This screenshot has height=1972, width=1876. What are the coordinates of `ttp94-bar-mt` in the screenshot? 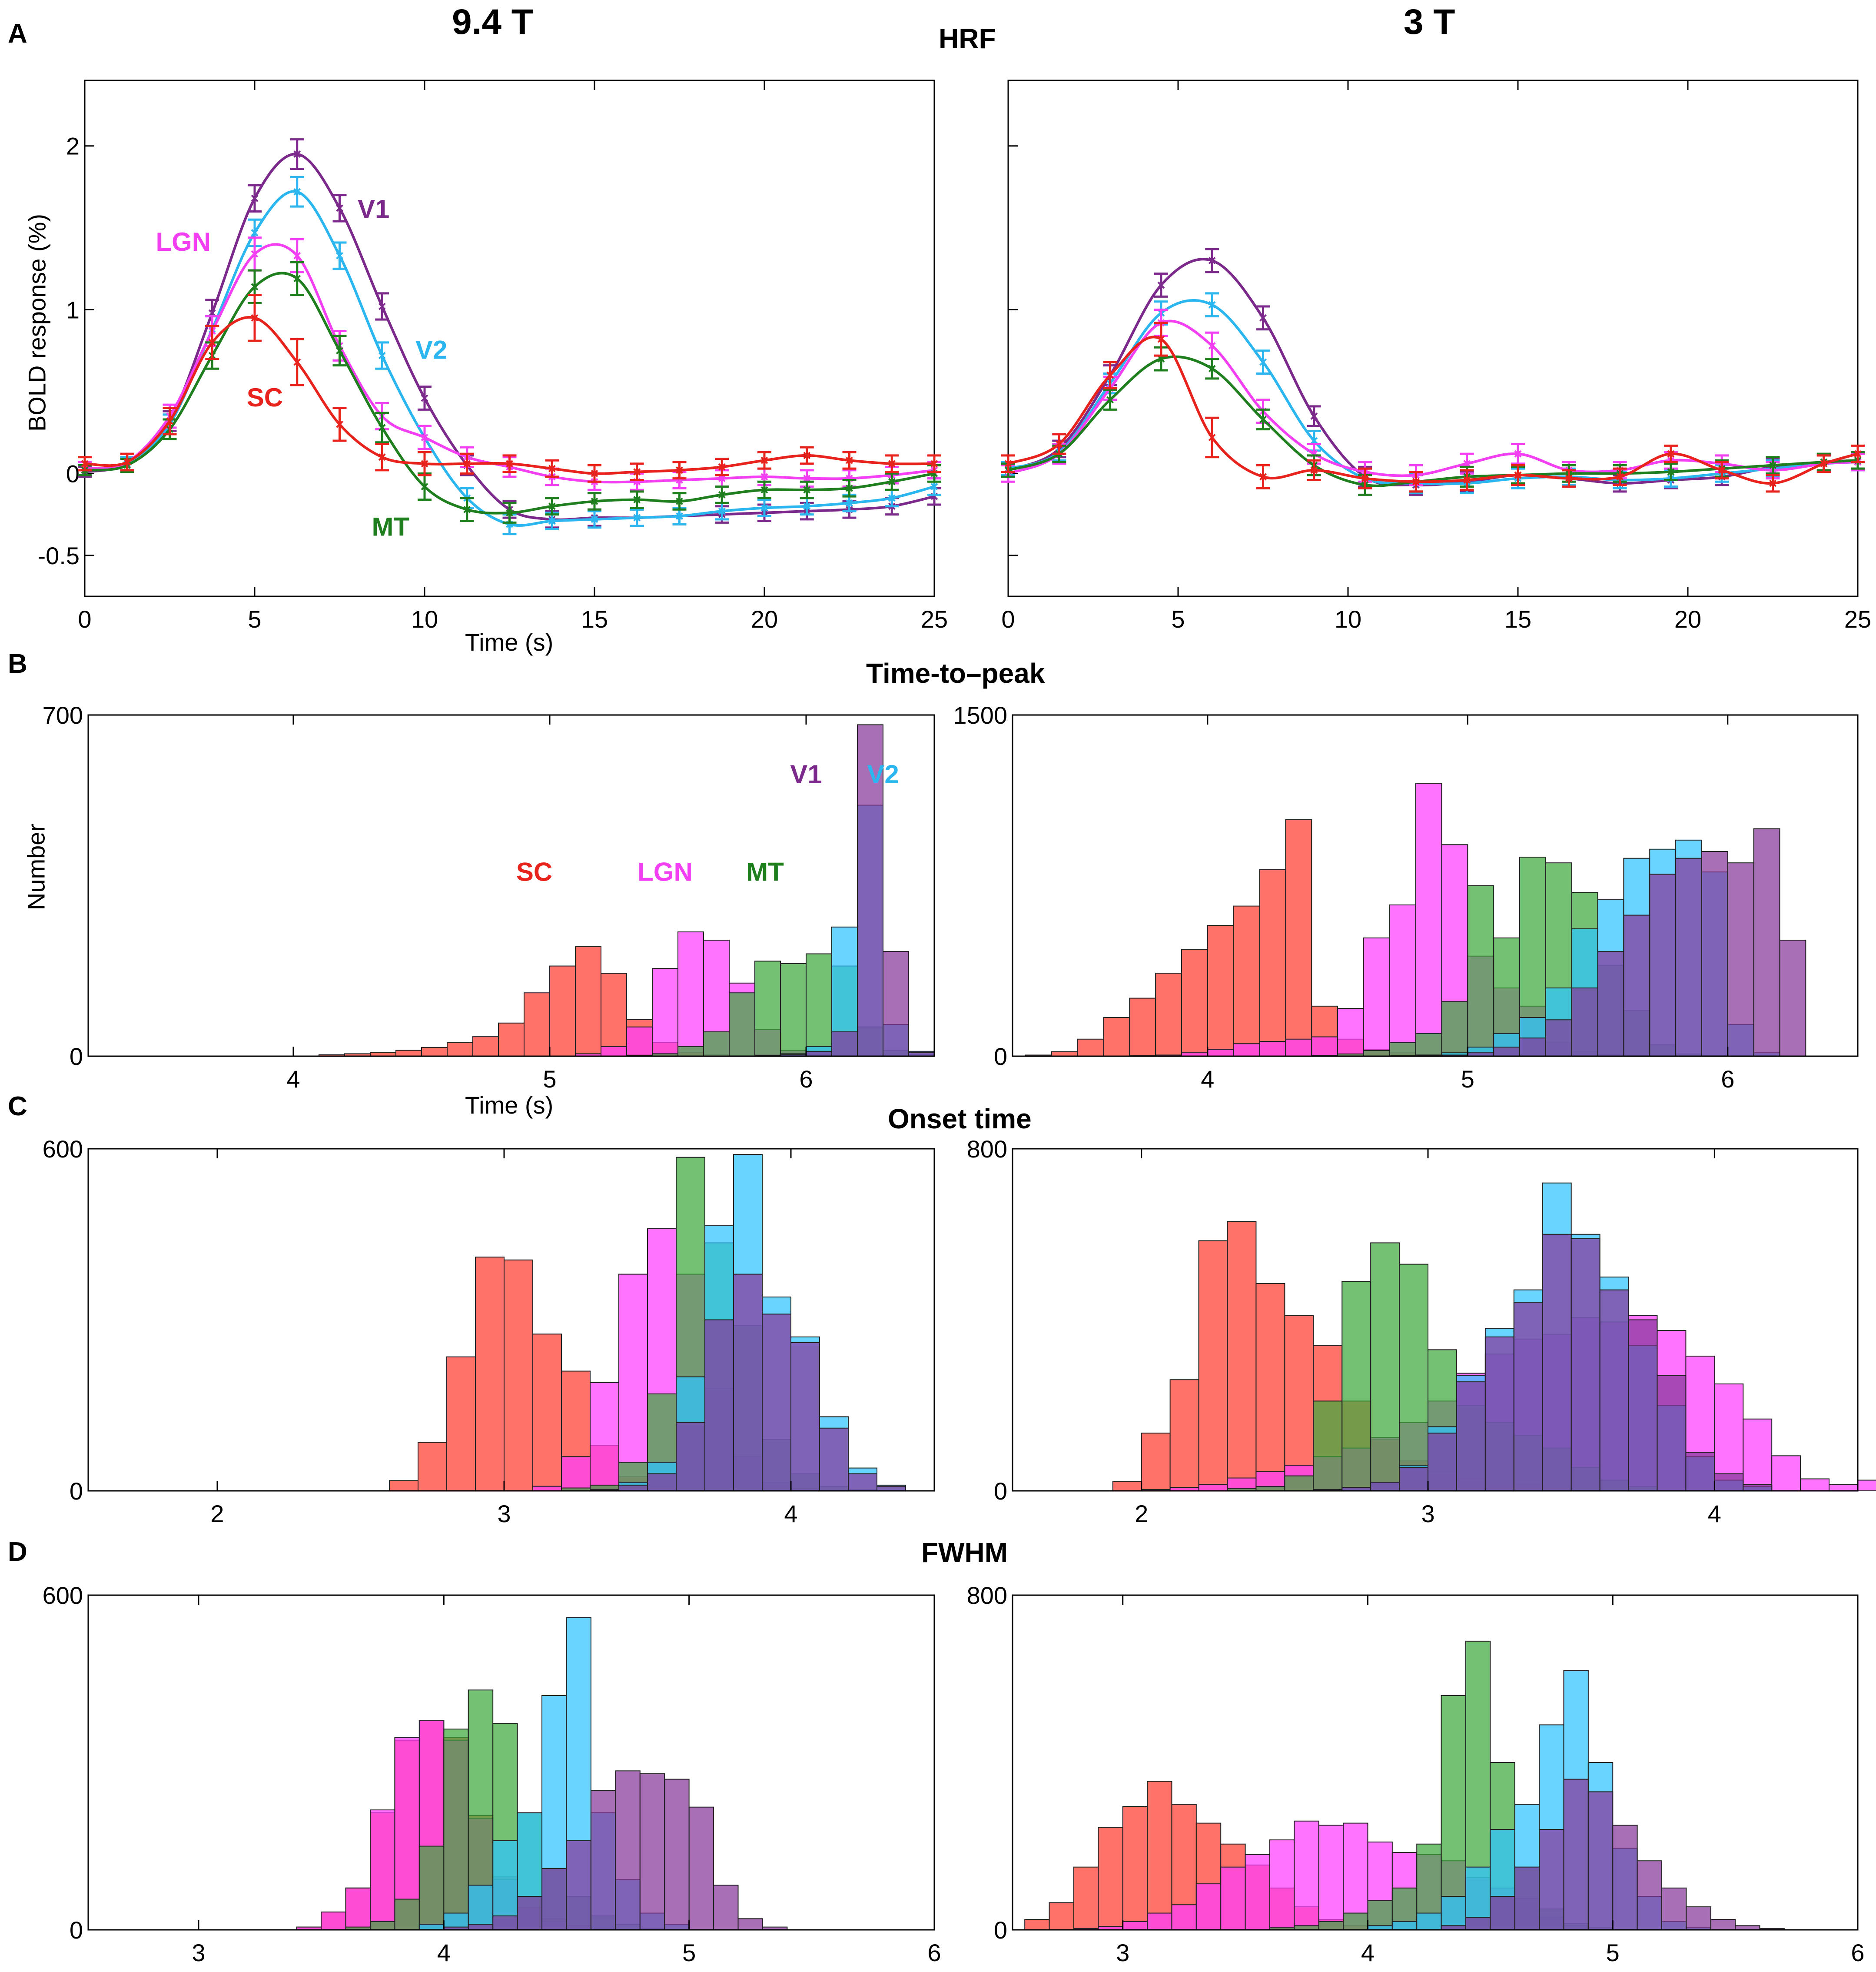 It's located at (690, 1051).